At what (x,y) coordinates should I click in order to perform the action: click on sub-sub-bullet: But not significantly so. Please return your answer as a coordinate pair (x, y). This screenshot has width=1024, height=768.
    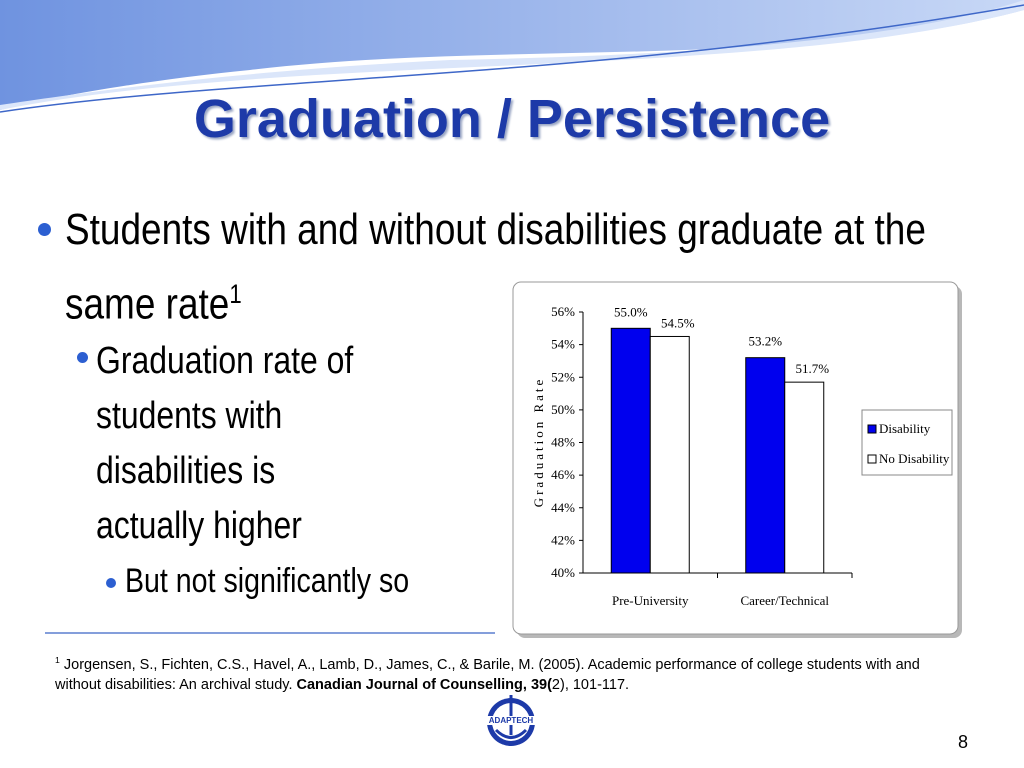
    Looking at the image, I should click on (294, 581).